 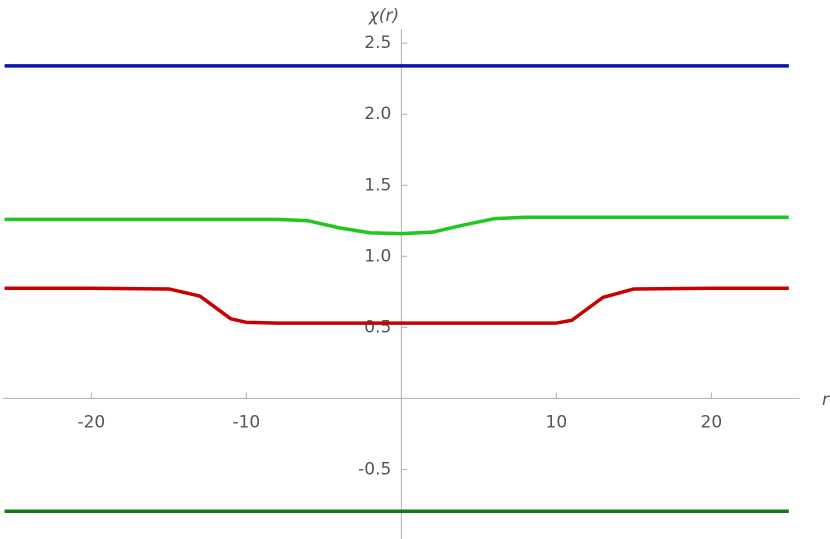 What do you see at coordinates (377, 327) in the screenshot?
I see `y-tick-label: 0.5` at bounding box center [377, 327].